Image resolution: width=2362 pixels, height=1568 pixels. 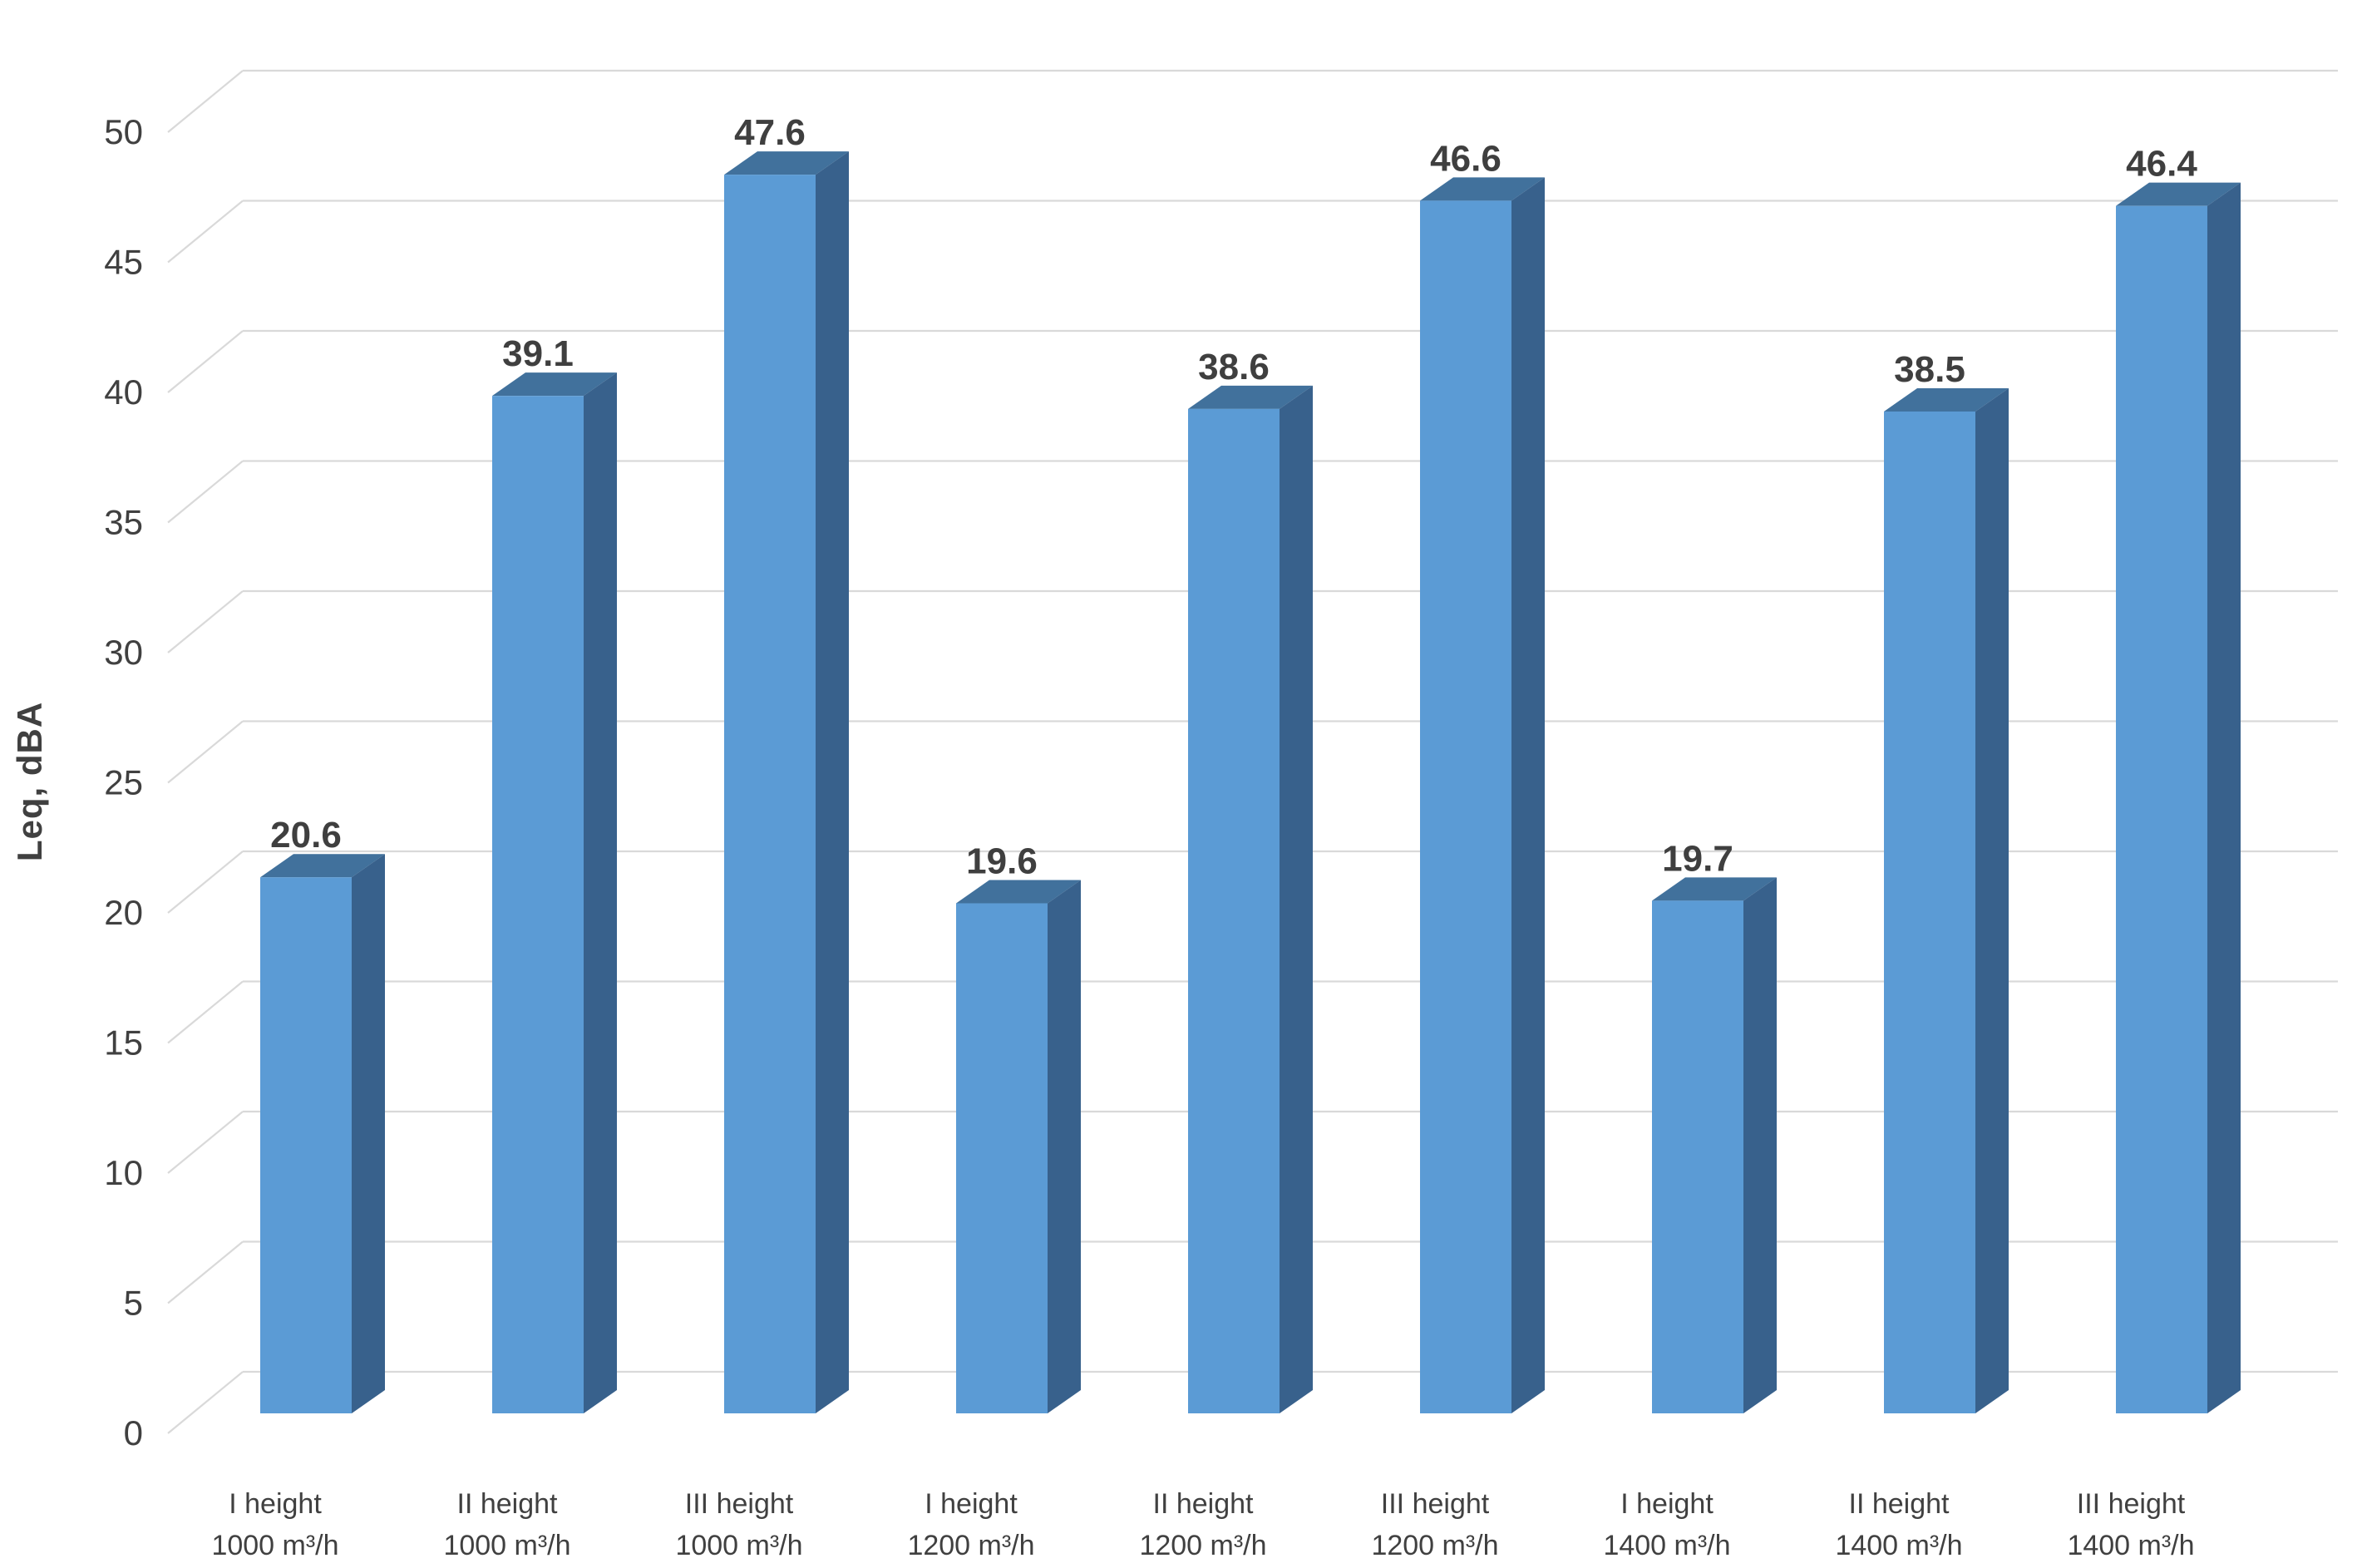 I want to click on y-tick-label: 50, so click(x=123, y=131).